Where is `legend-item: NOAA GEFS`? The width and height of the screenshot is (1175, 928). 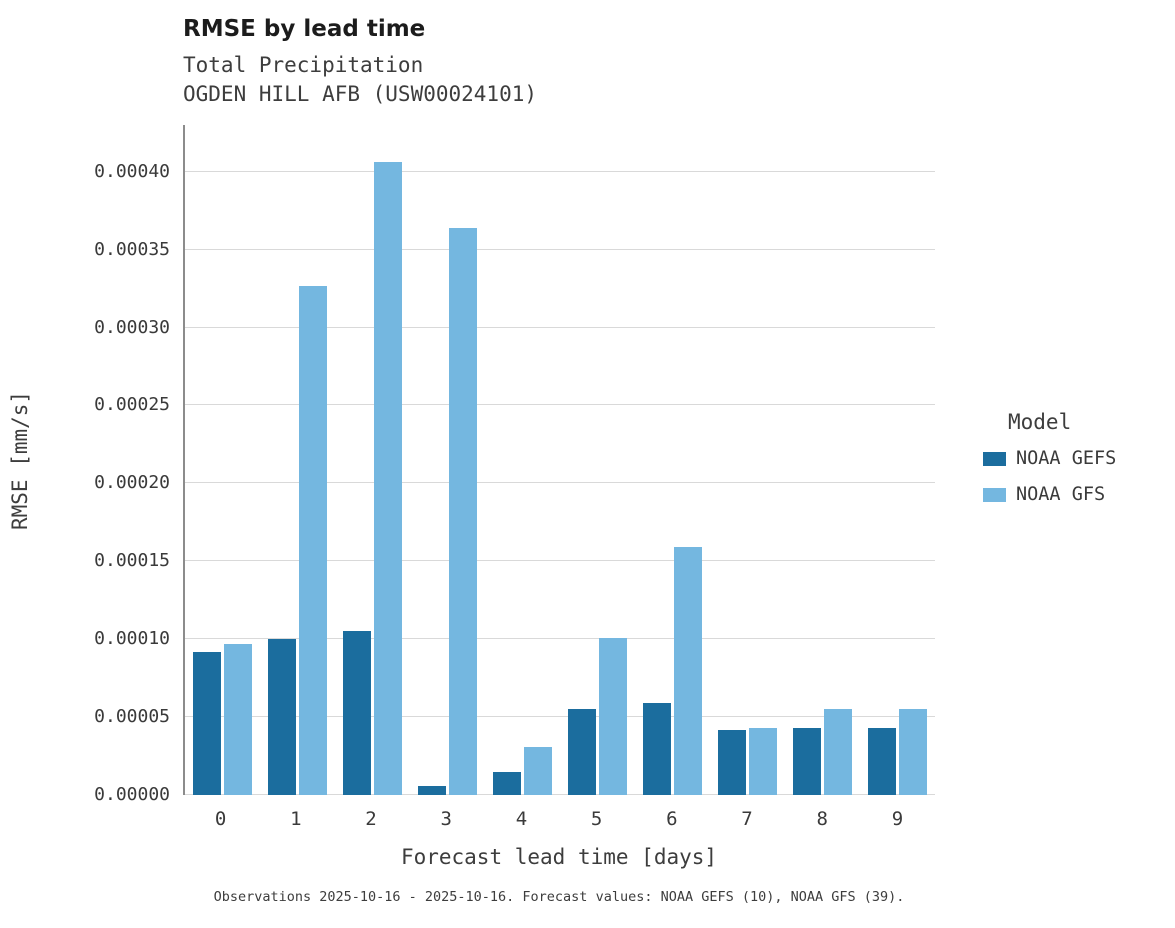
legend-item: NOAA GEFS is located at coordinates (1049, 458).